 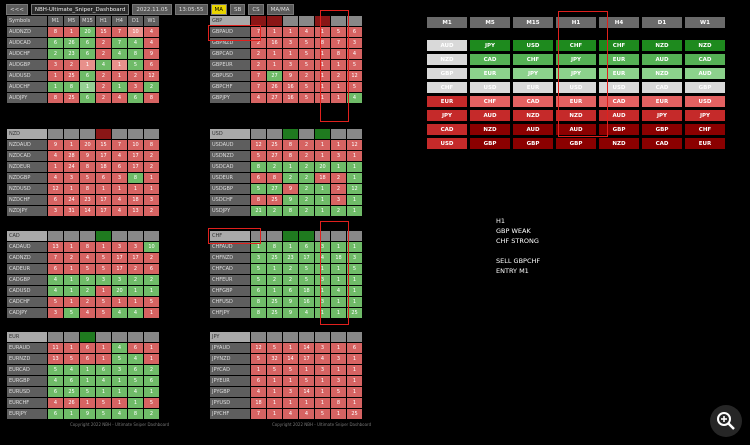 What do you see at coordinates (619, 143) in the screenshot?
I see `strength-cell: NZD` at bounding box center [619, 143].